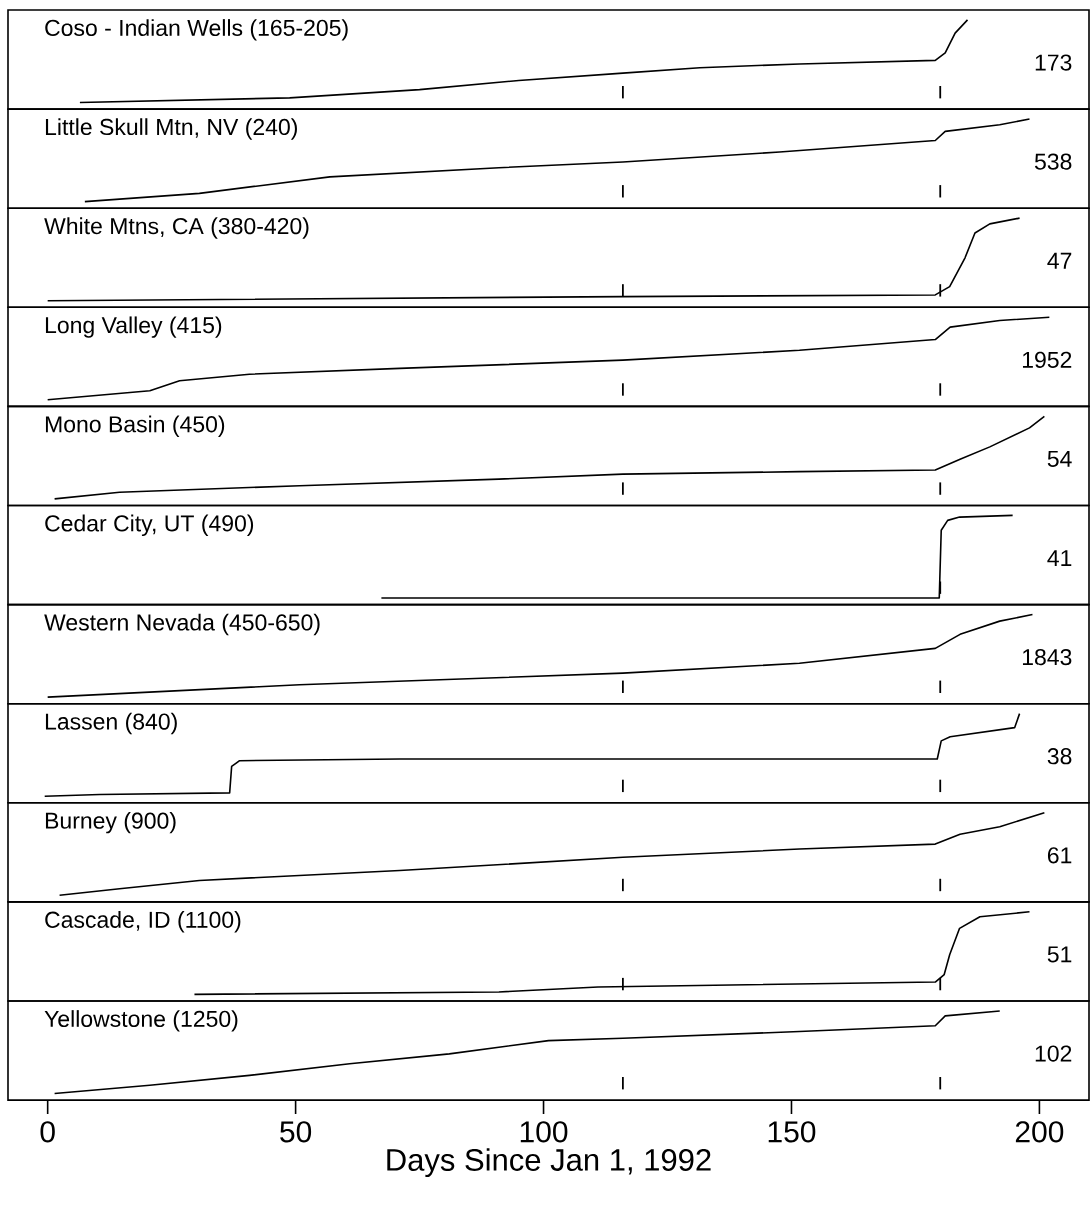 The height and width of the screenshot is (1223, 1091). I want to click on x-tick-label: 200, so click(1039, 1132).